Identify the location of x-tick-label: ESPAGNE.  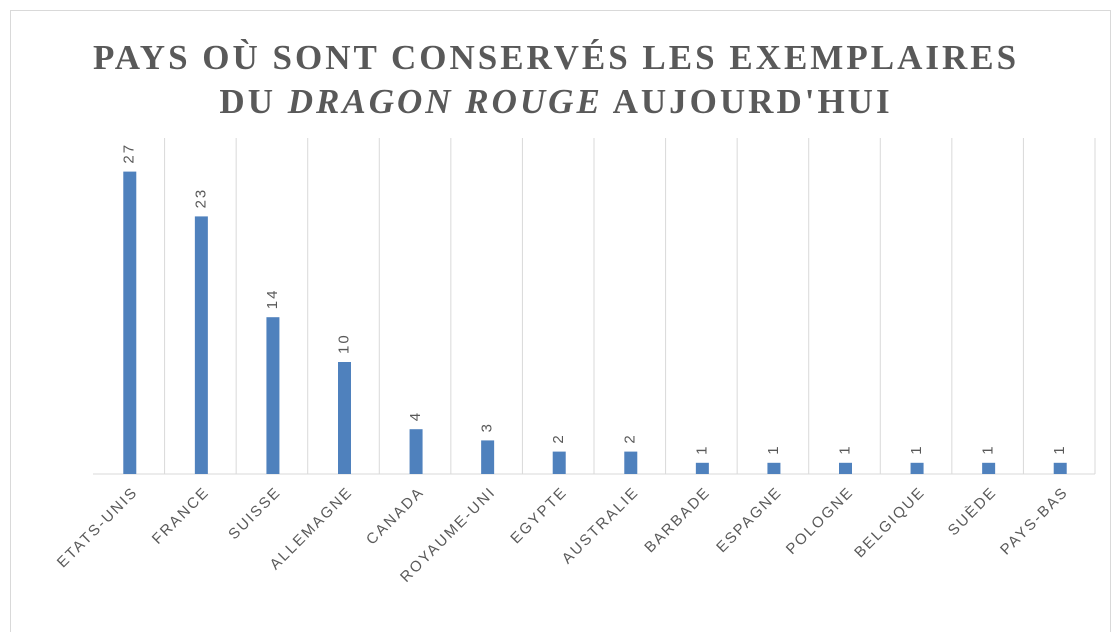
(749, 520).